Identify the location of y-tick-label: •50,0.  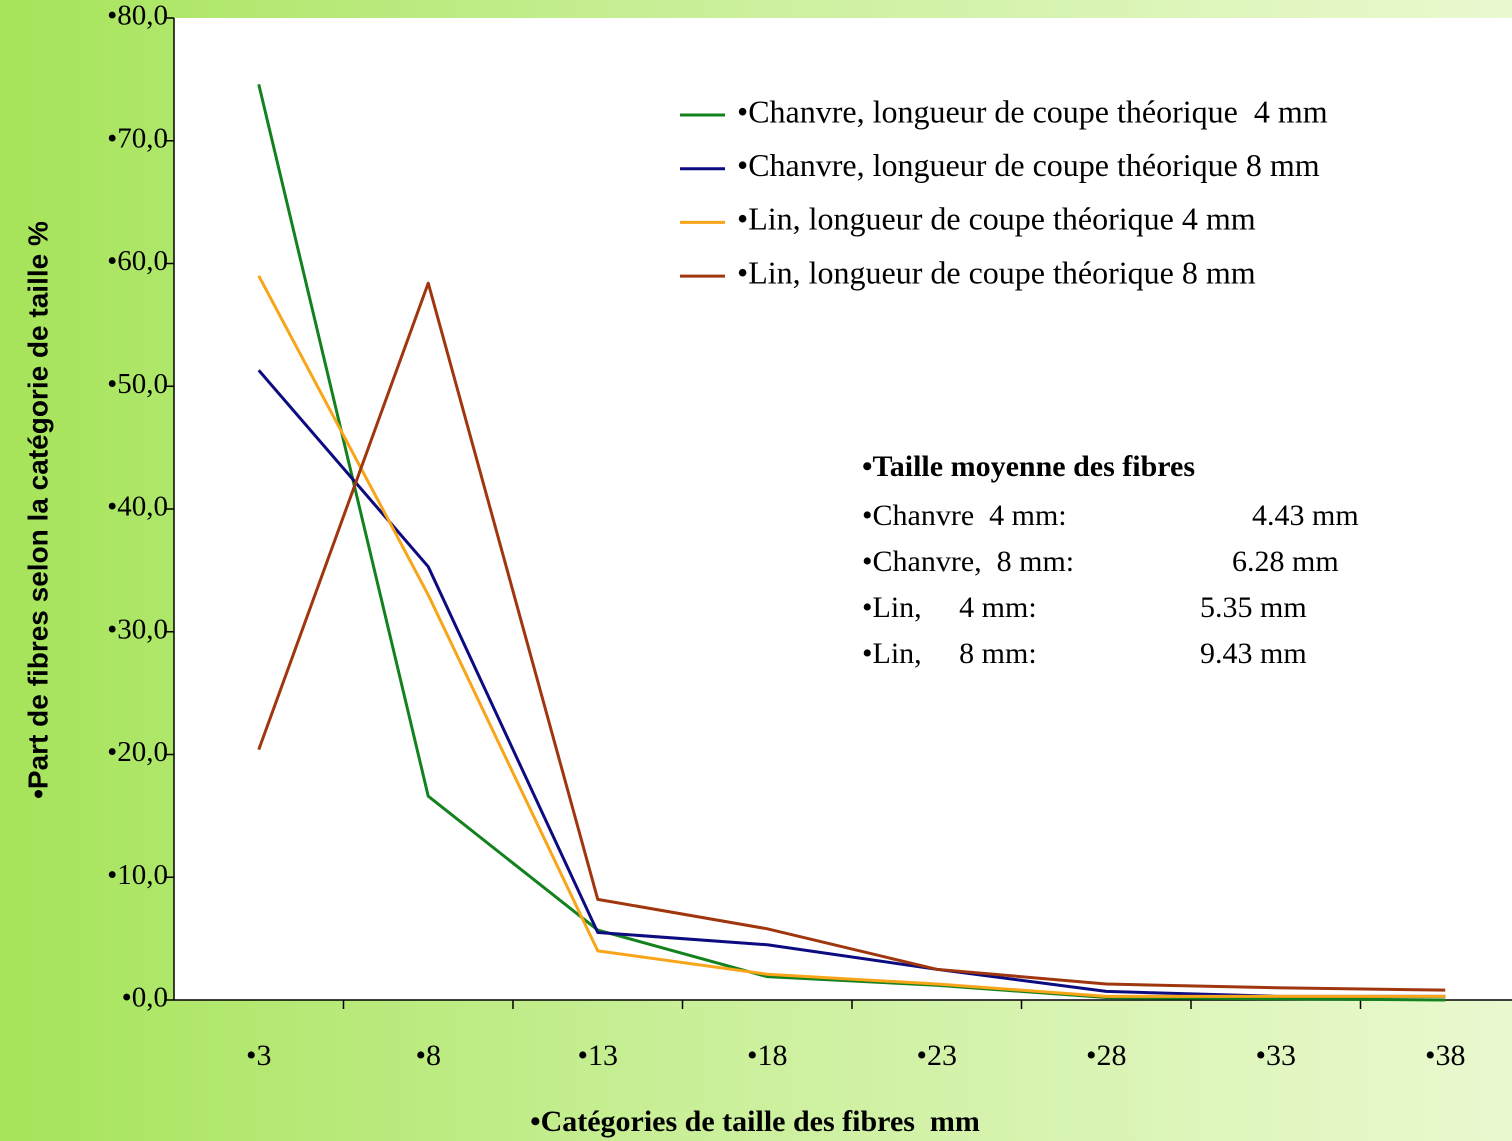
(137, 384).